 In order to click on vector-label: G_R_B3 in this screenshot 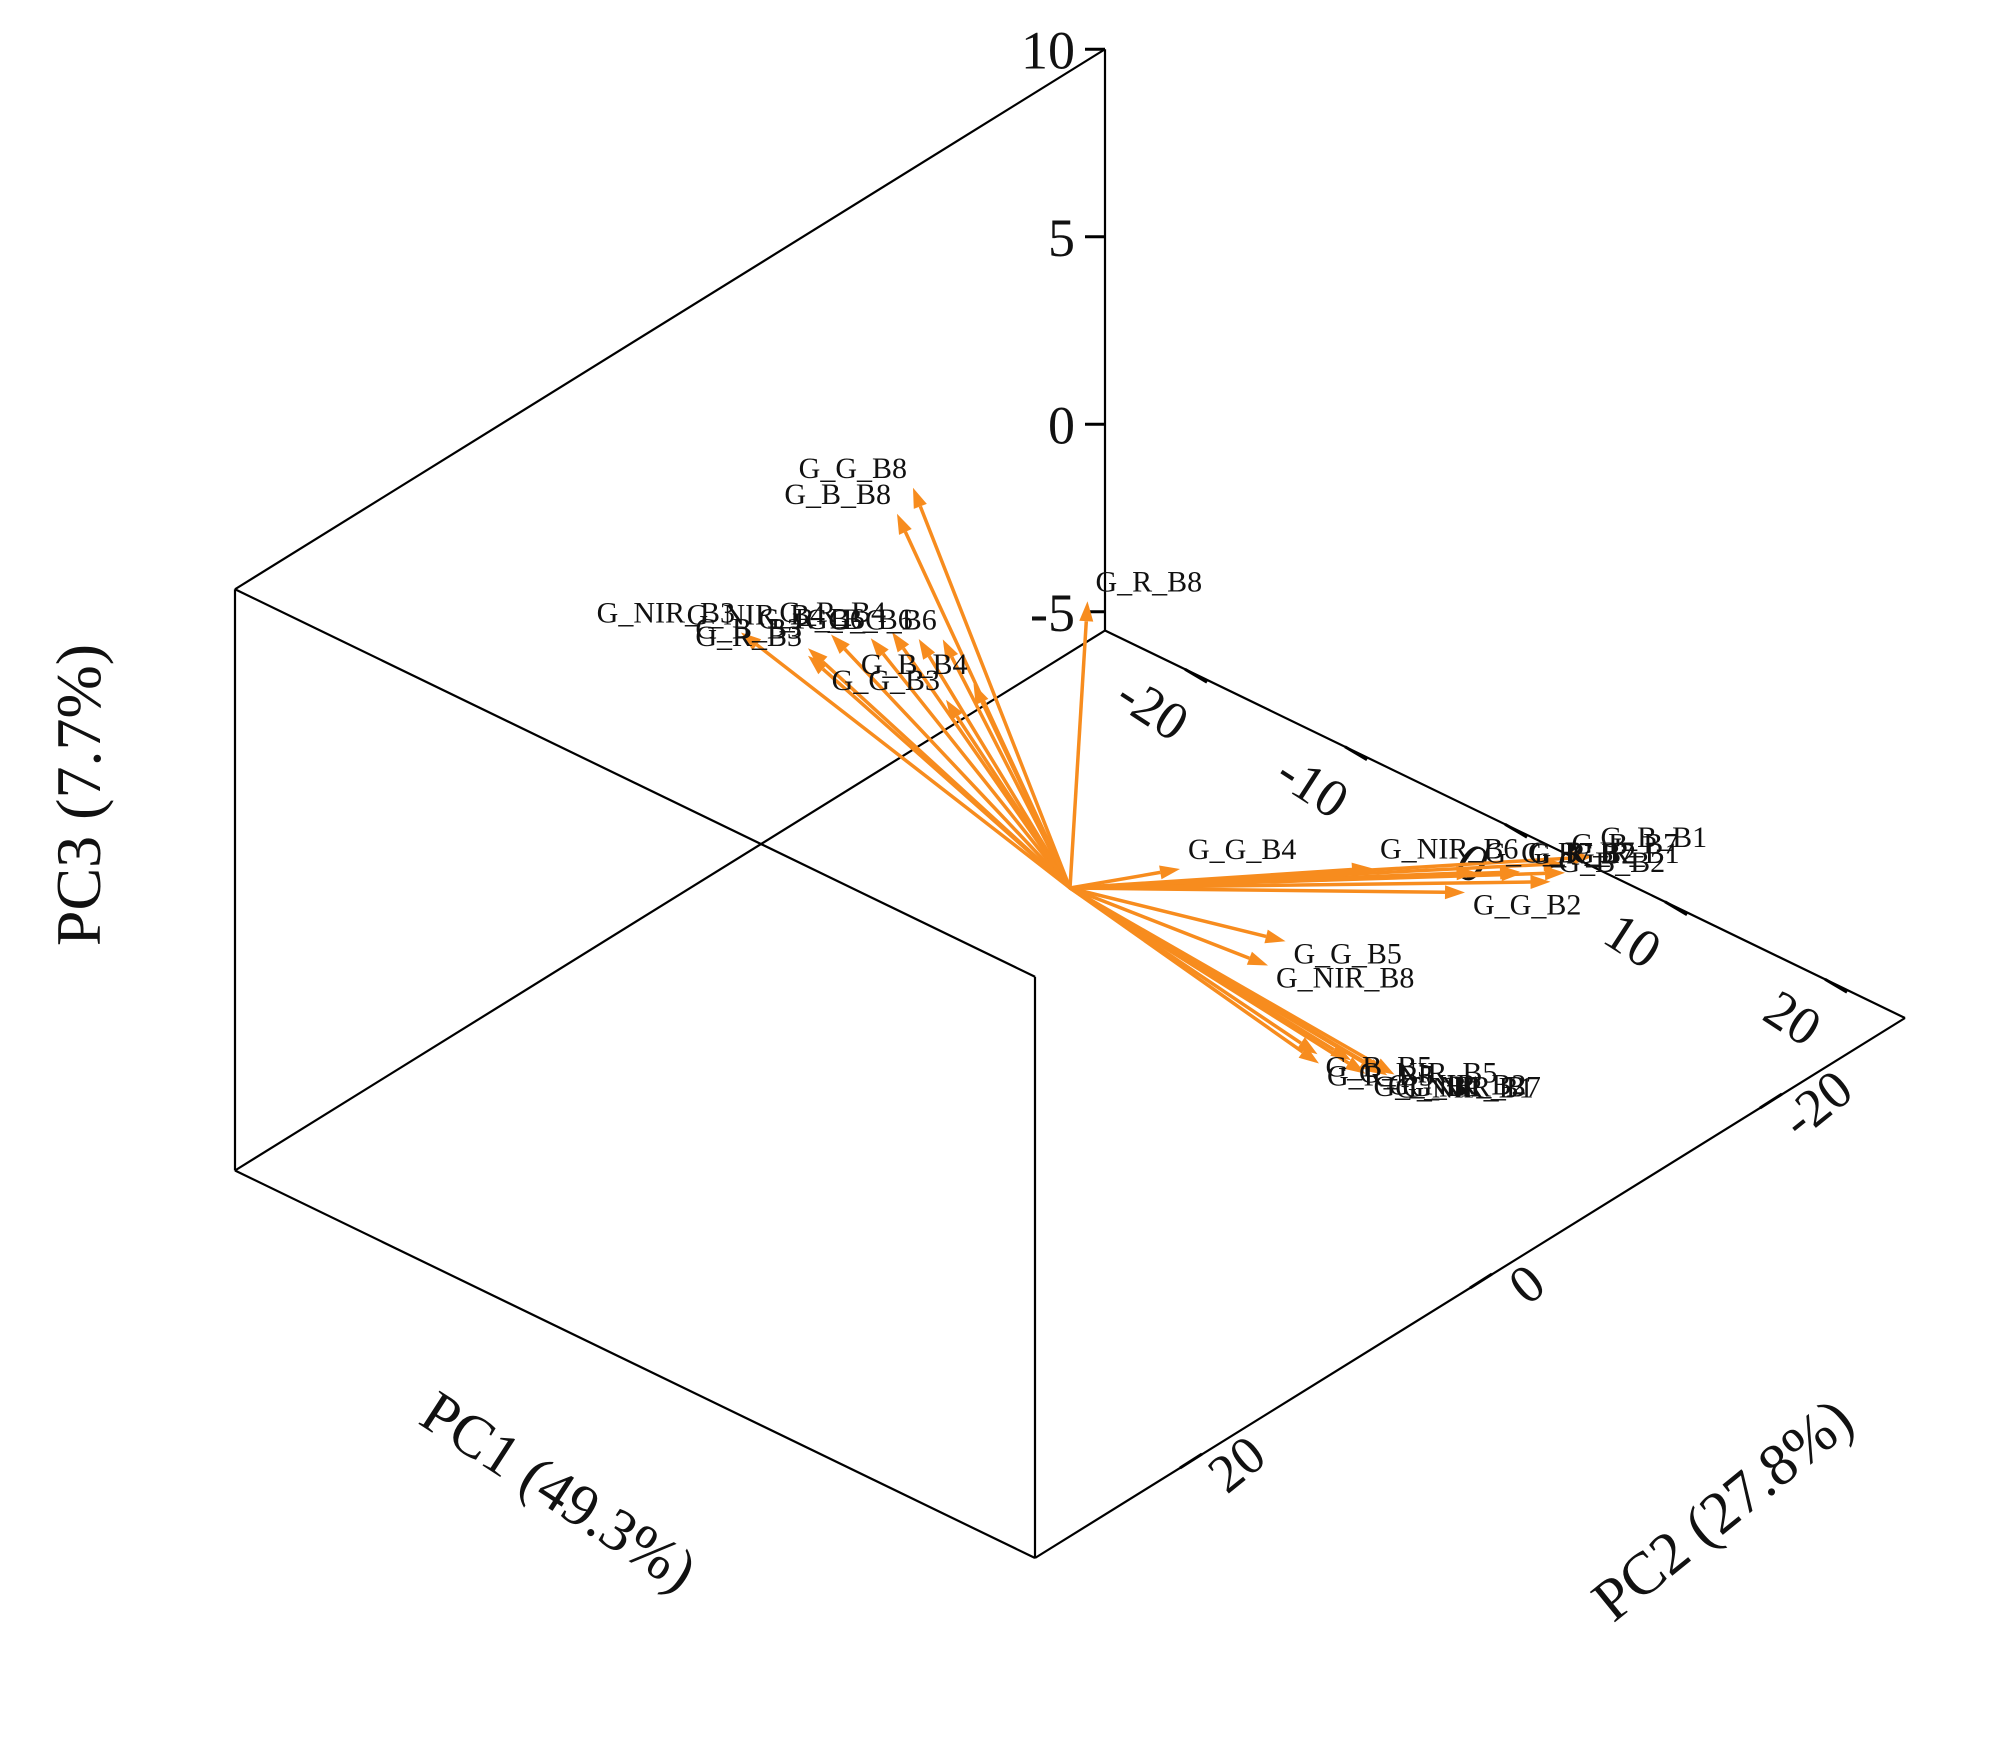, I will do `click(748, 636)`.